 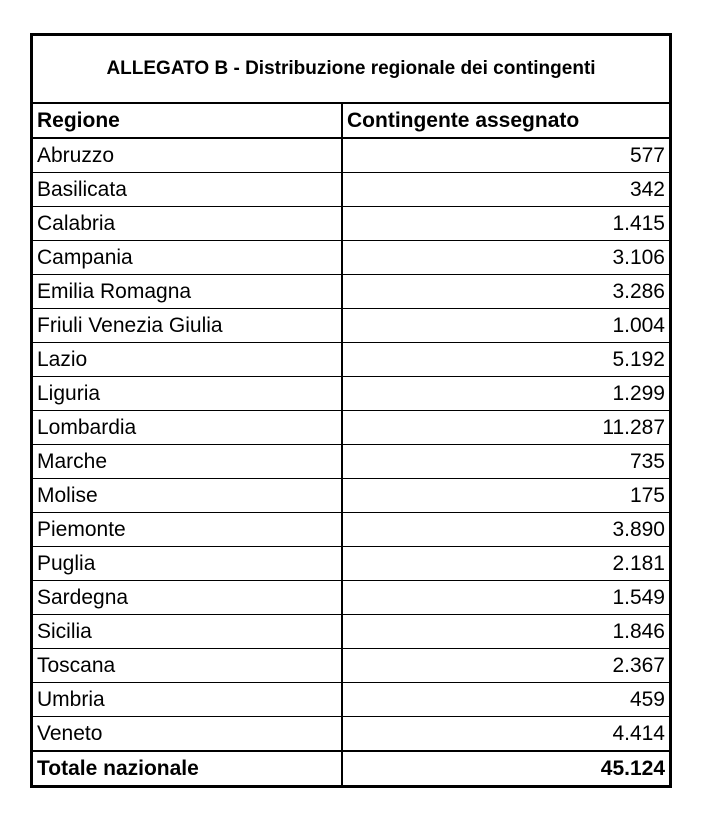 I want to click on table-row: Molise 175, so click(x=351, y=495).